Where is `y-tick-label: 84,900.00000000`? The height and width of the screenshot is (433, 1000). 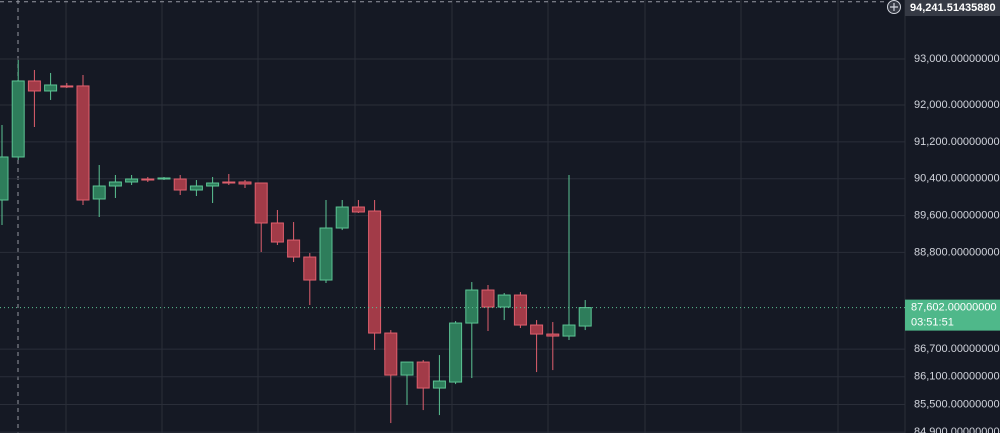 y-tick-label: 84,900.00000000 is located at coordinates (957, 429).